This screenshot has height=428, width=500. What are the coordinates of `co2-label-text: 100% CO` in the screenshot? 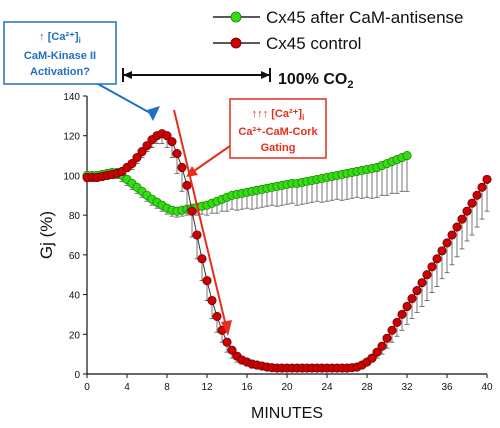 It's located at (312, 79).